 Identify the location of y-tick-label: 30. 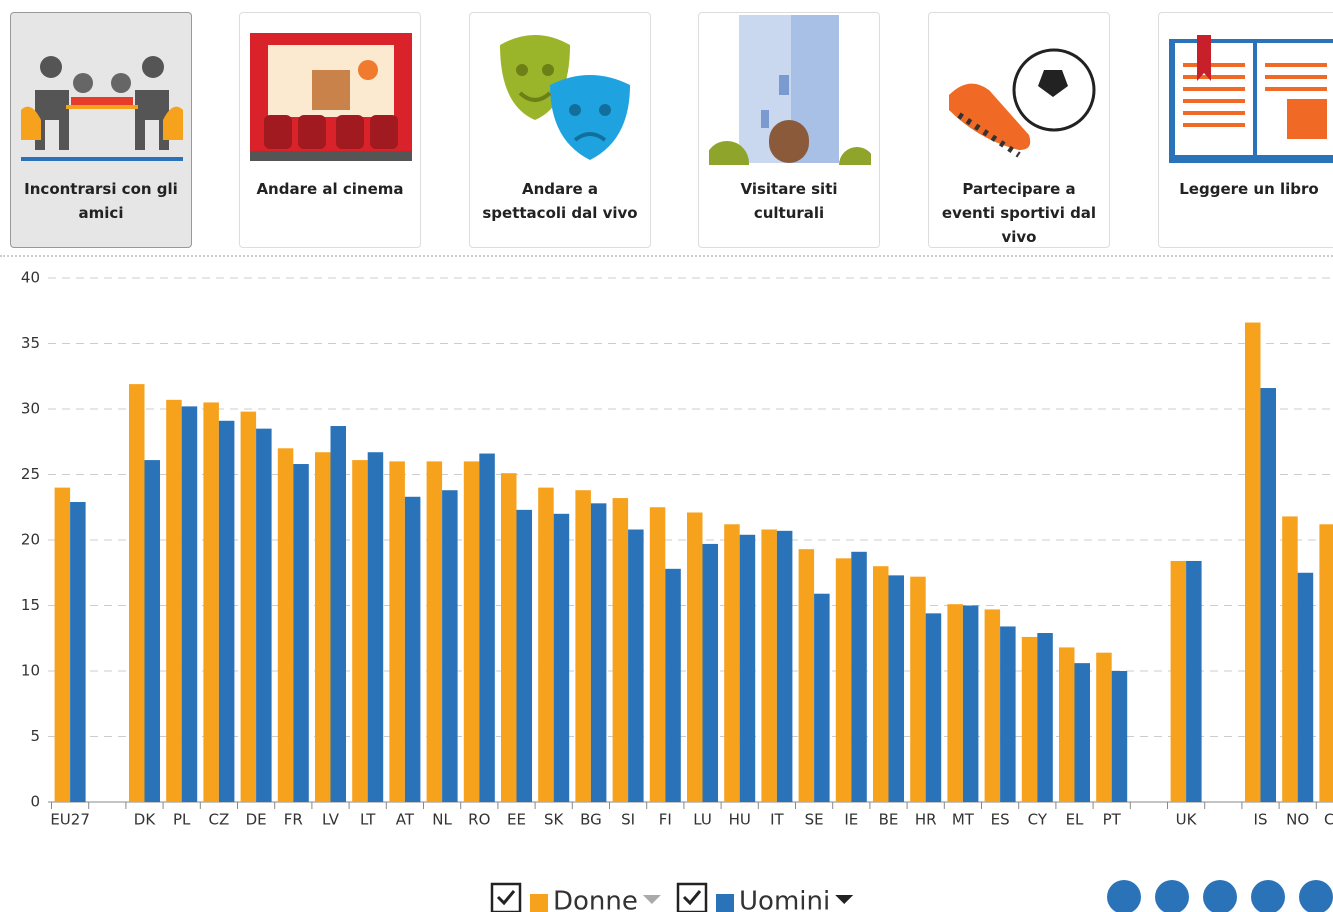
(30, 409).